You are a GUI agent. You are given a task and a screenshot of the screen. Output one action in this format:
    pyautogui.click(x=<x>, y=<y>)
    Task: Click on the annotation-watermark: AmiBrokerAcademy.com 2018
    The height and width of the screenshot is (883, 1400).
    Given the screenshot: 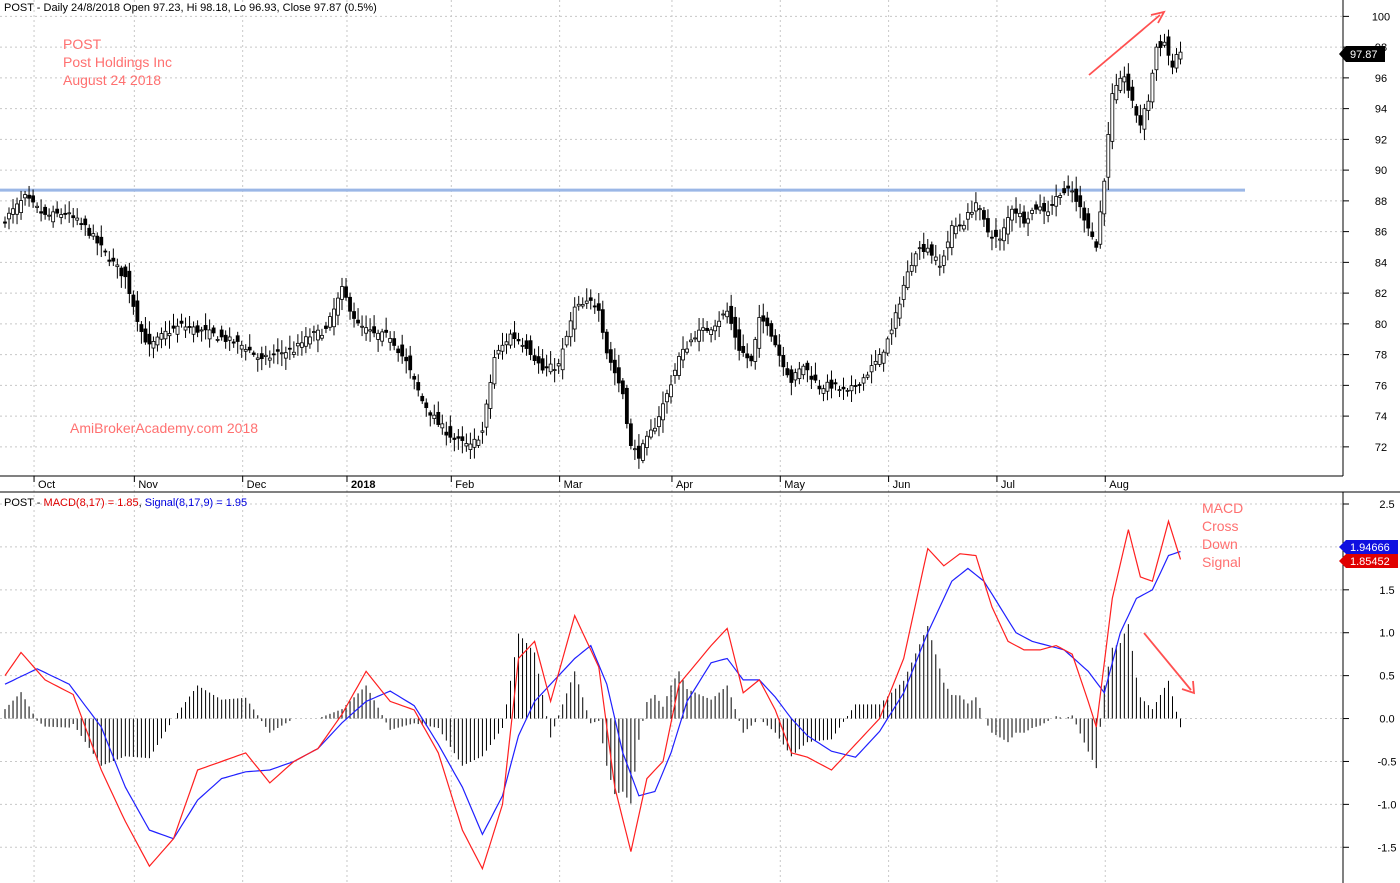 What is the action you would take?
    pyautogui.click(x=164, y=428)
    